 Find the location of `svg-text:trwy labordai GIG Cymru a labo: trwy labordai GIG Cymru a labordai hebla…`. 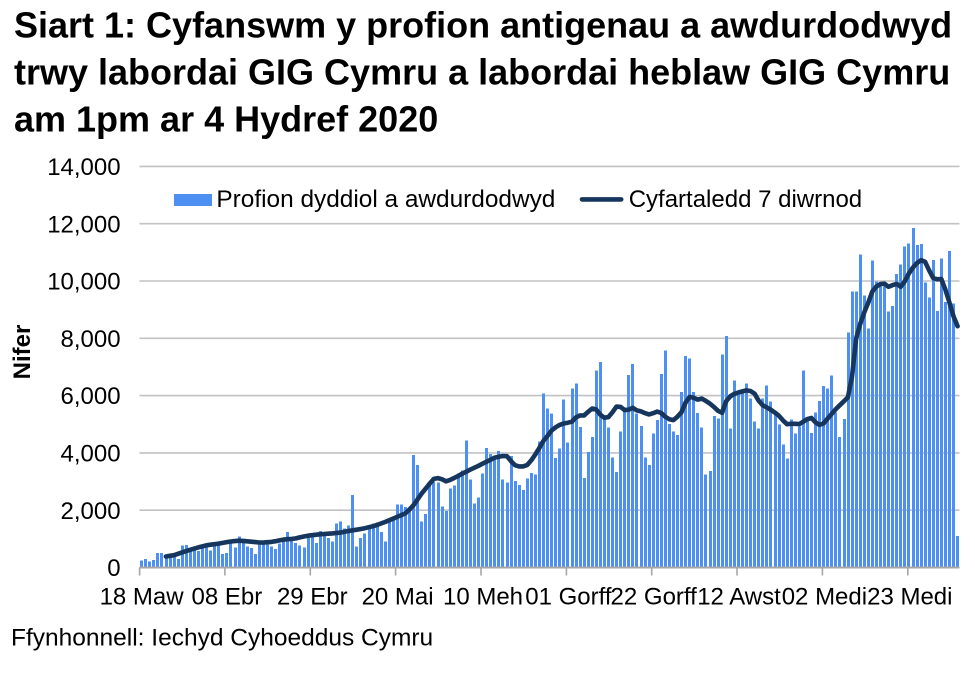

svg-text:trwy labordai GIG Cymru a labo: trwy labordai GIG Cymru a labordai hebla… is located at coordinates (482, 72).